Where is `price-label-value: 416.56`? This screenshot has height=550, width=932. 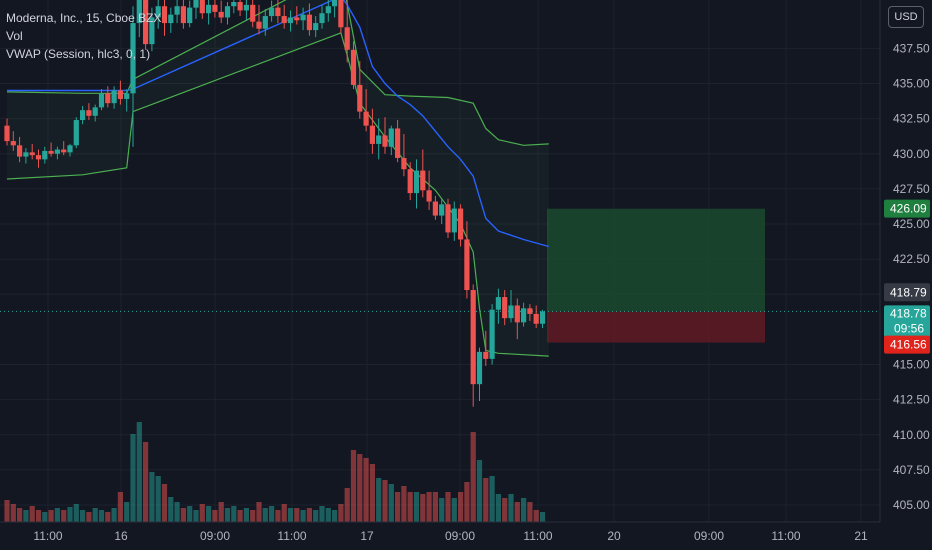
price-label-value: 416.56 is located at coordinates (908, 345).